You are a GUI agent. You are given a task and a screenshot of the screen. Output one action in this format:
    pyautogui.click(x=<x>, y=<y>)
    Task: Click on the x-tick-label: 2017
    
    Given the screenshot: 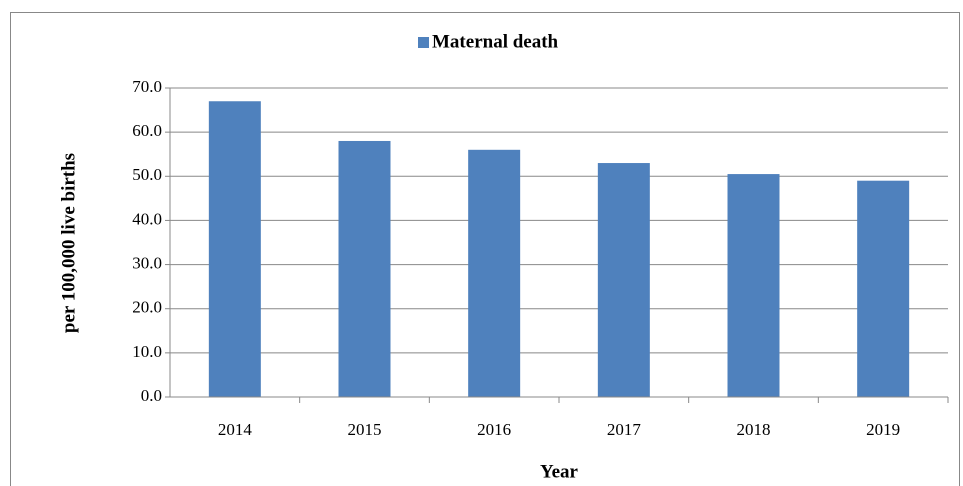 What is the action you would take?
    pyautogui.click(x=624, y=429)
    